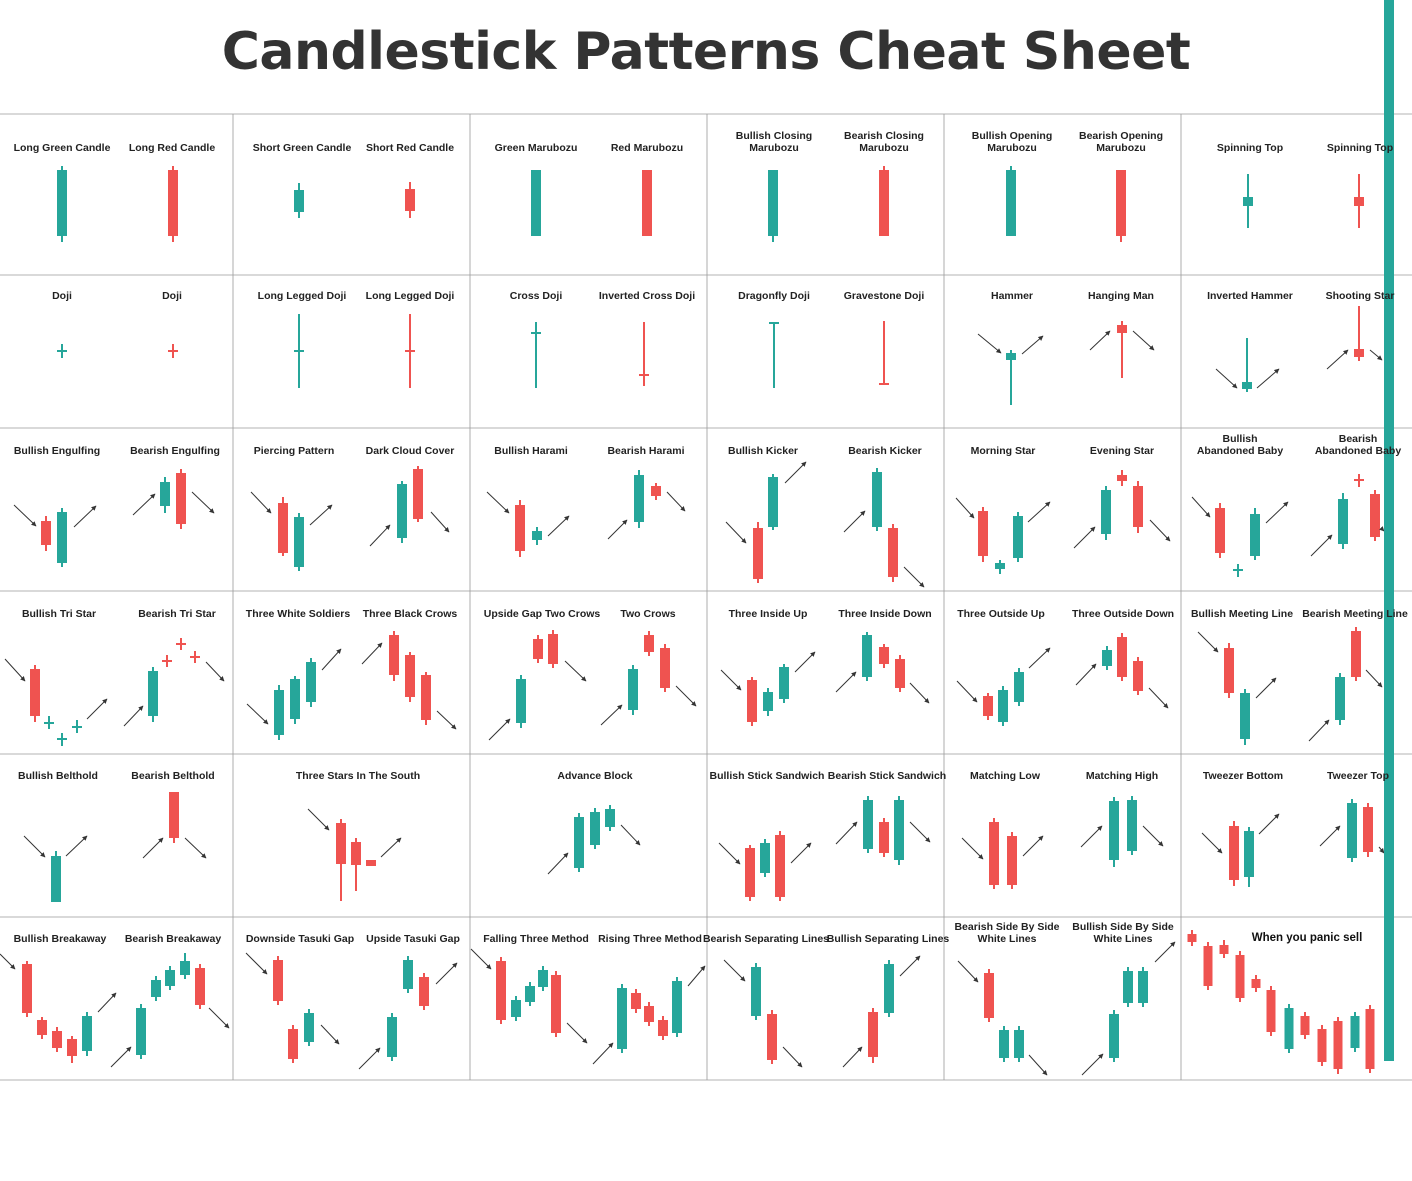  Describe the element at coordinates (410, 296) in the screenshot. I see `pattern-label: Long Legged Doji` at that location.